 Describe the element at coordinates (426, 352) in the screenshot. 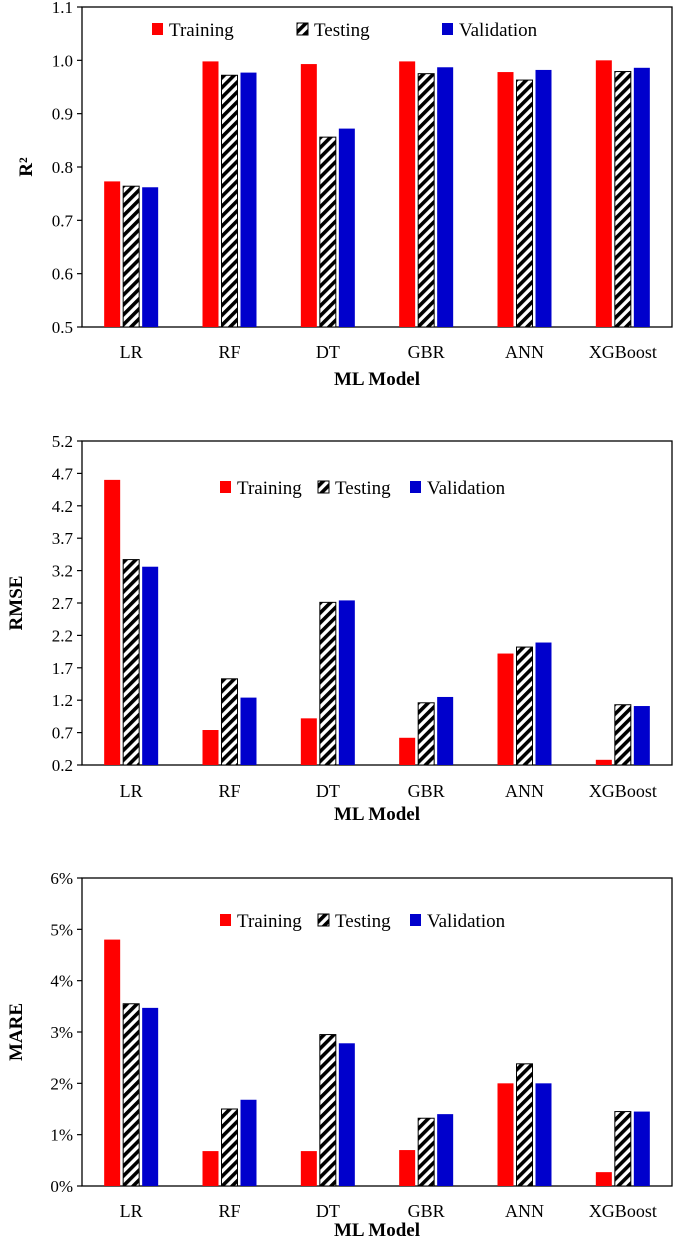

I see `x-category-label: GBR` at that location.